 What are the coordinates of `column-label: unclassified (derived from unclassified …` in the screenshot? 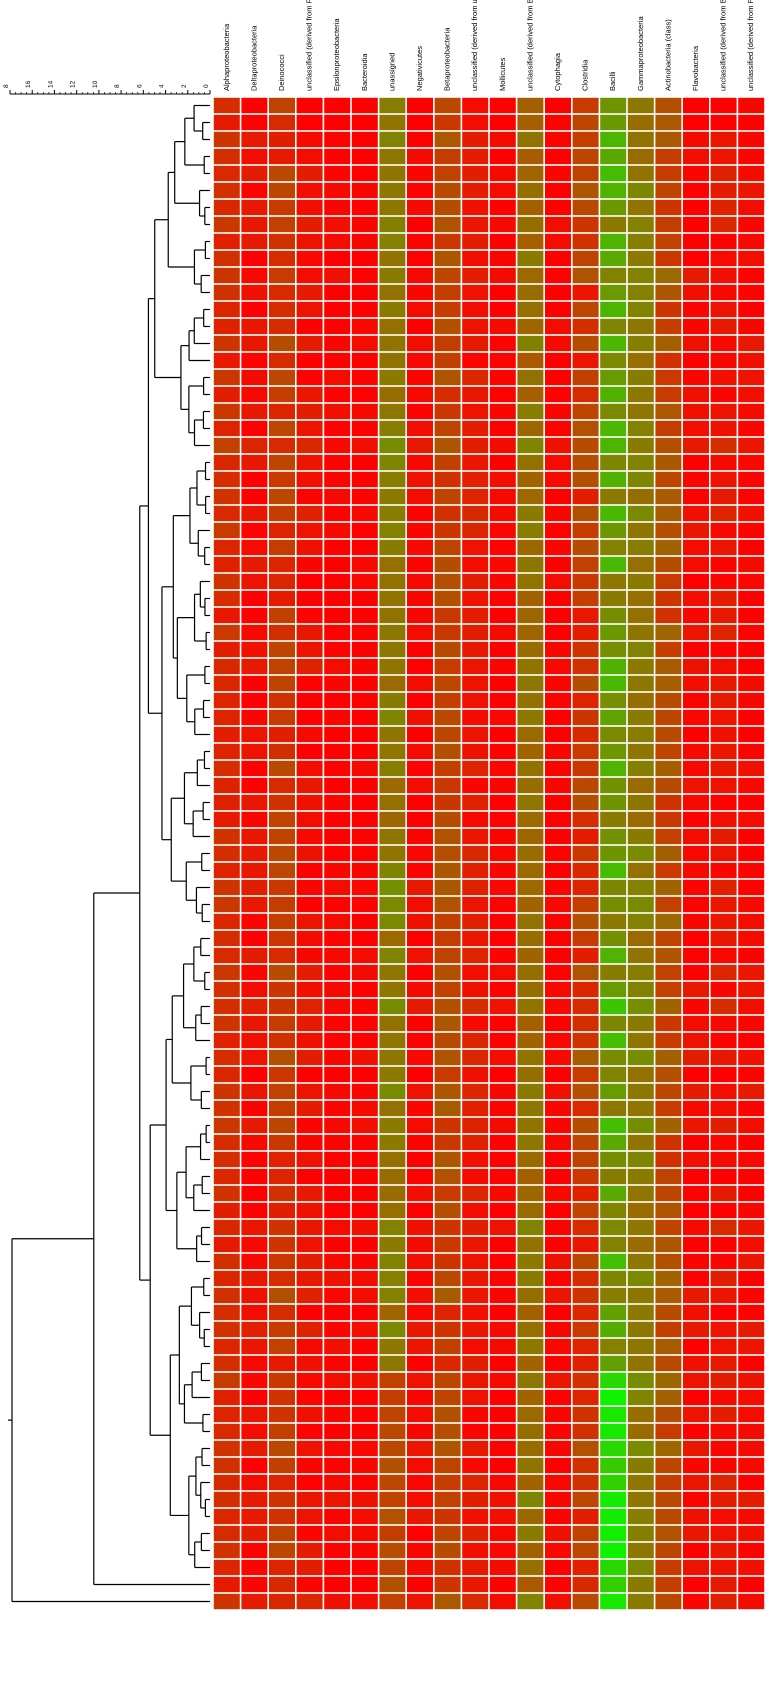 It's located at (474, 45).